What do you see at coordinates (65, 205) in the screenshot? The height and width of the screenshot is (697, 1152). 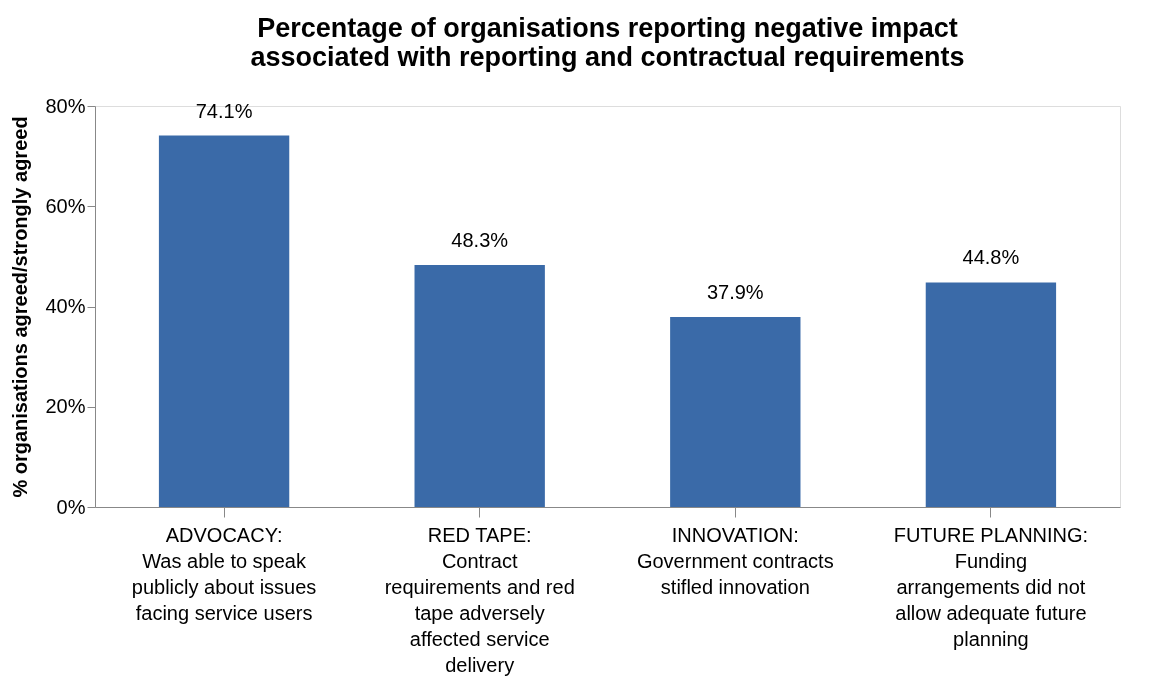 I see `y-tick-label: 60%` at bounding box center [65, 205].